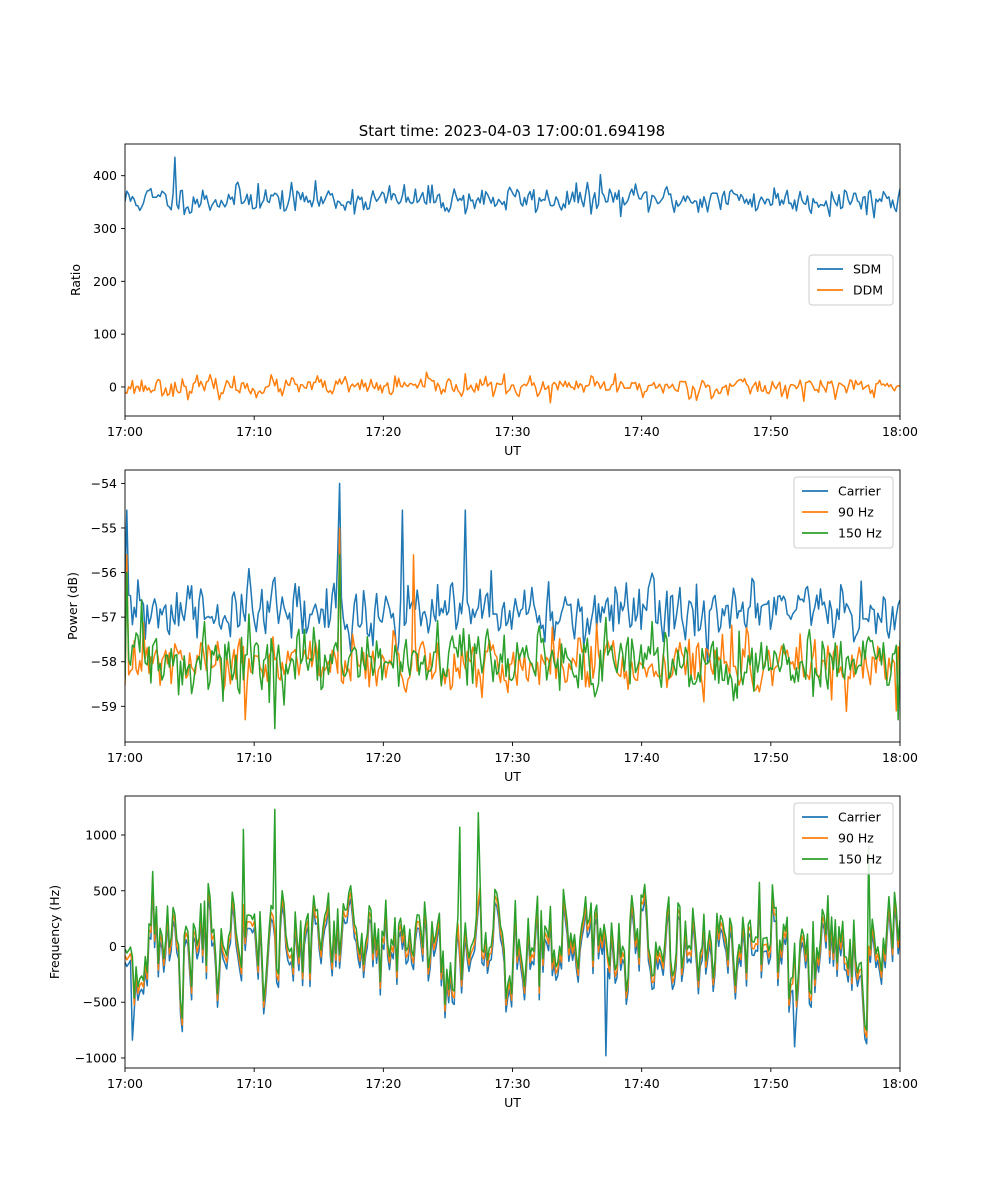  What do you see at coordinates (512, 131) in the screenshot?
I see `chart-title: Start time: 2023-04-03 17:00:01.694198` at bounding box center [512, 131].